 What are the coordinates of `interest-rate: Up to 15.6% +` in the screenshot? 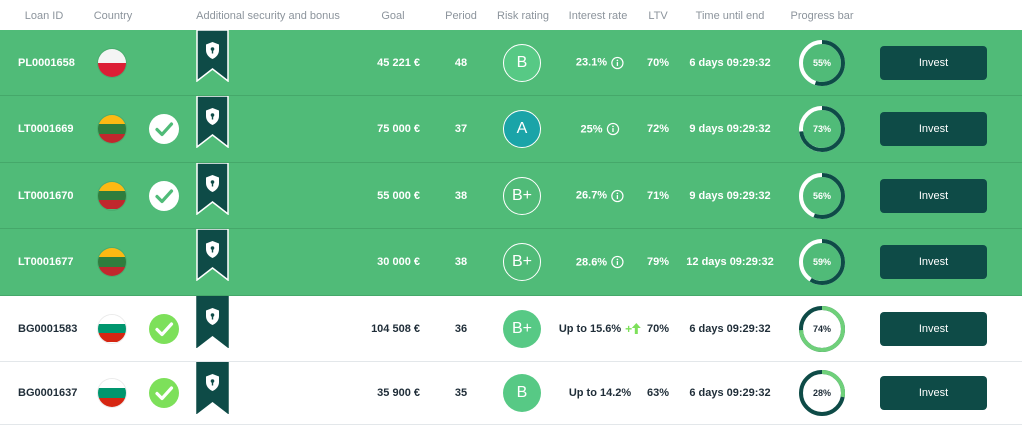 It's located at (600, 328).